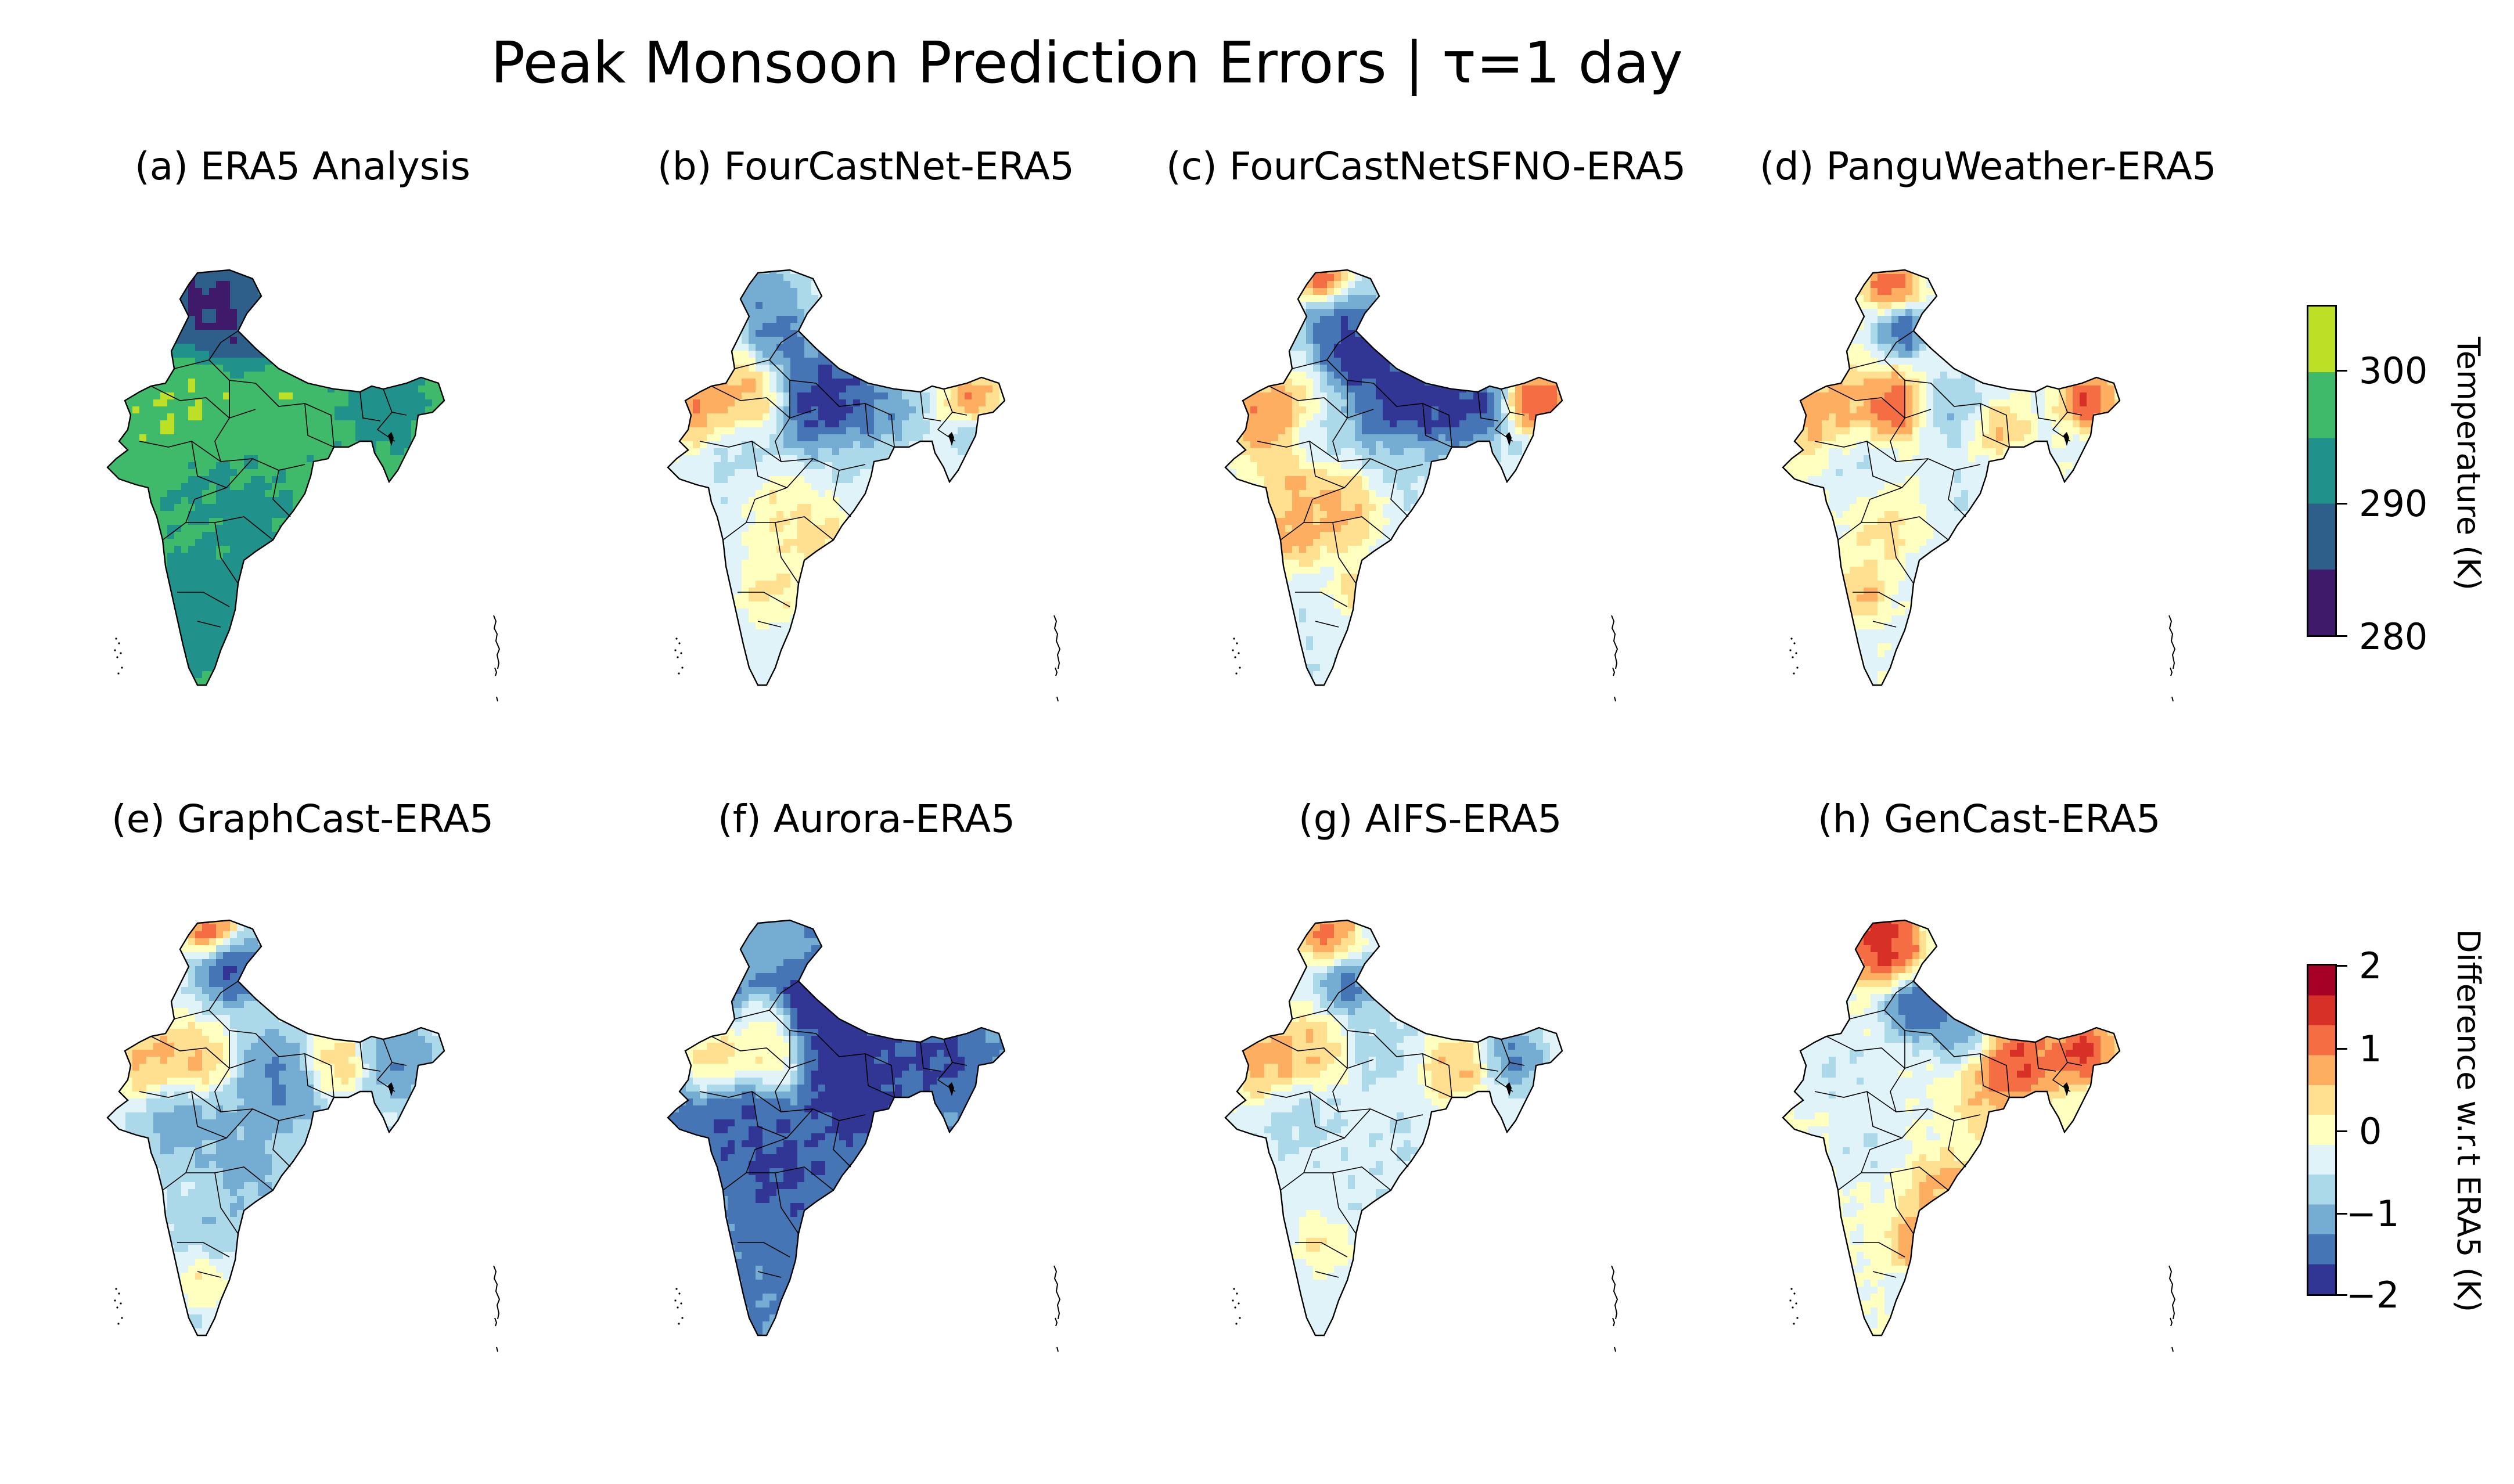 The width and height of the screenshot is (2514, 1484). Describe the element at coordinates (1087, 63) in the screenshot. I see `figure-title: Peak Monsoon Prediction Errors | τ=1 day` at that location.